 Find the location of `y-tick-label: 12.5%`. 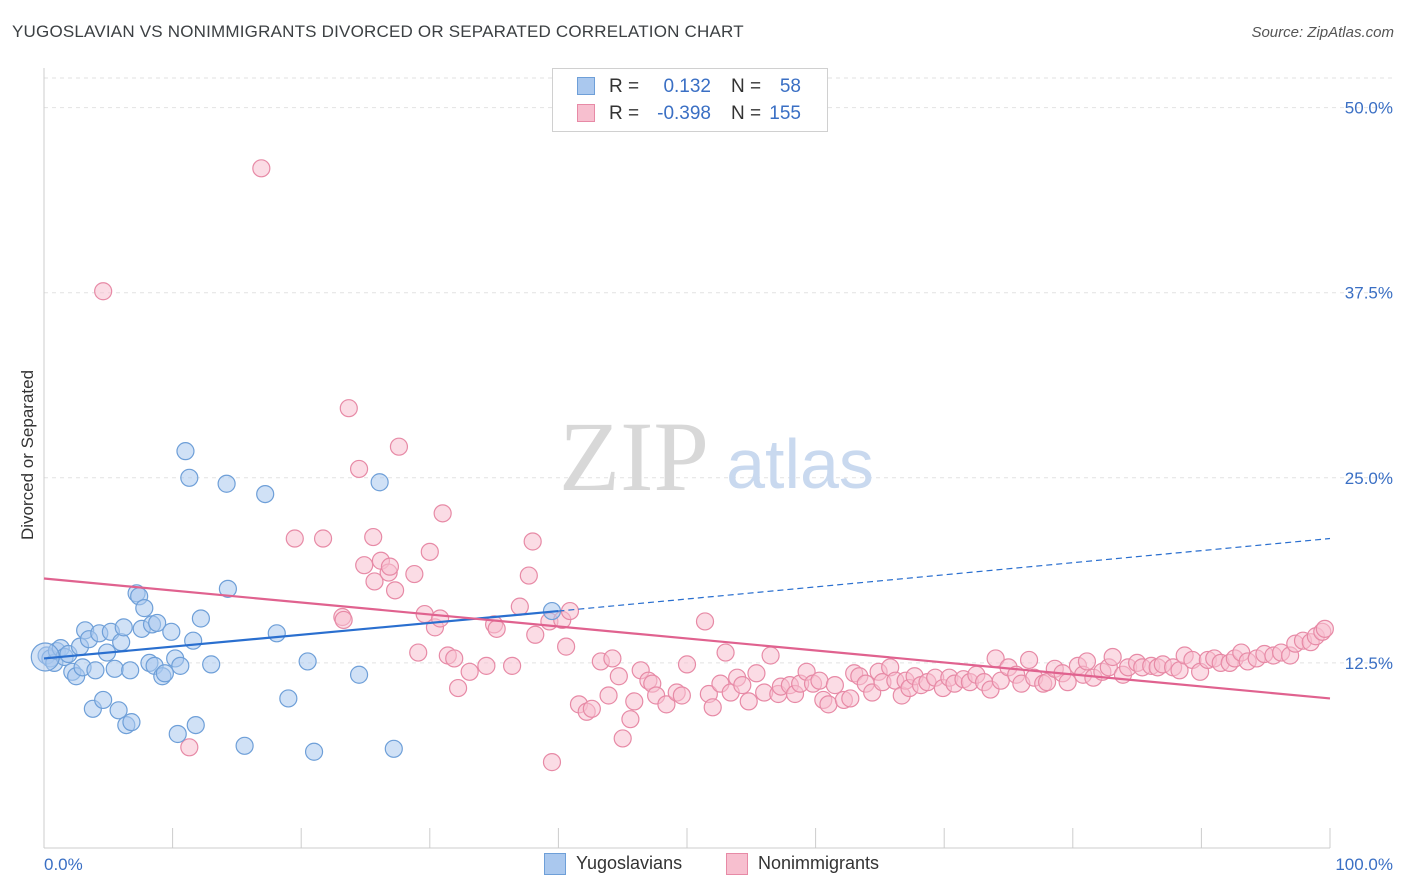

y-tick-label: 12.5% is located at coordinates (1369, 663).